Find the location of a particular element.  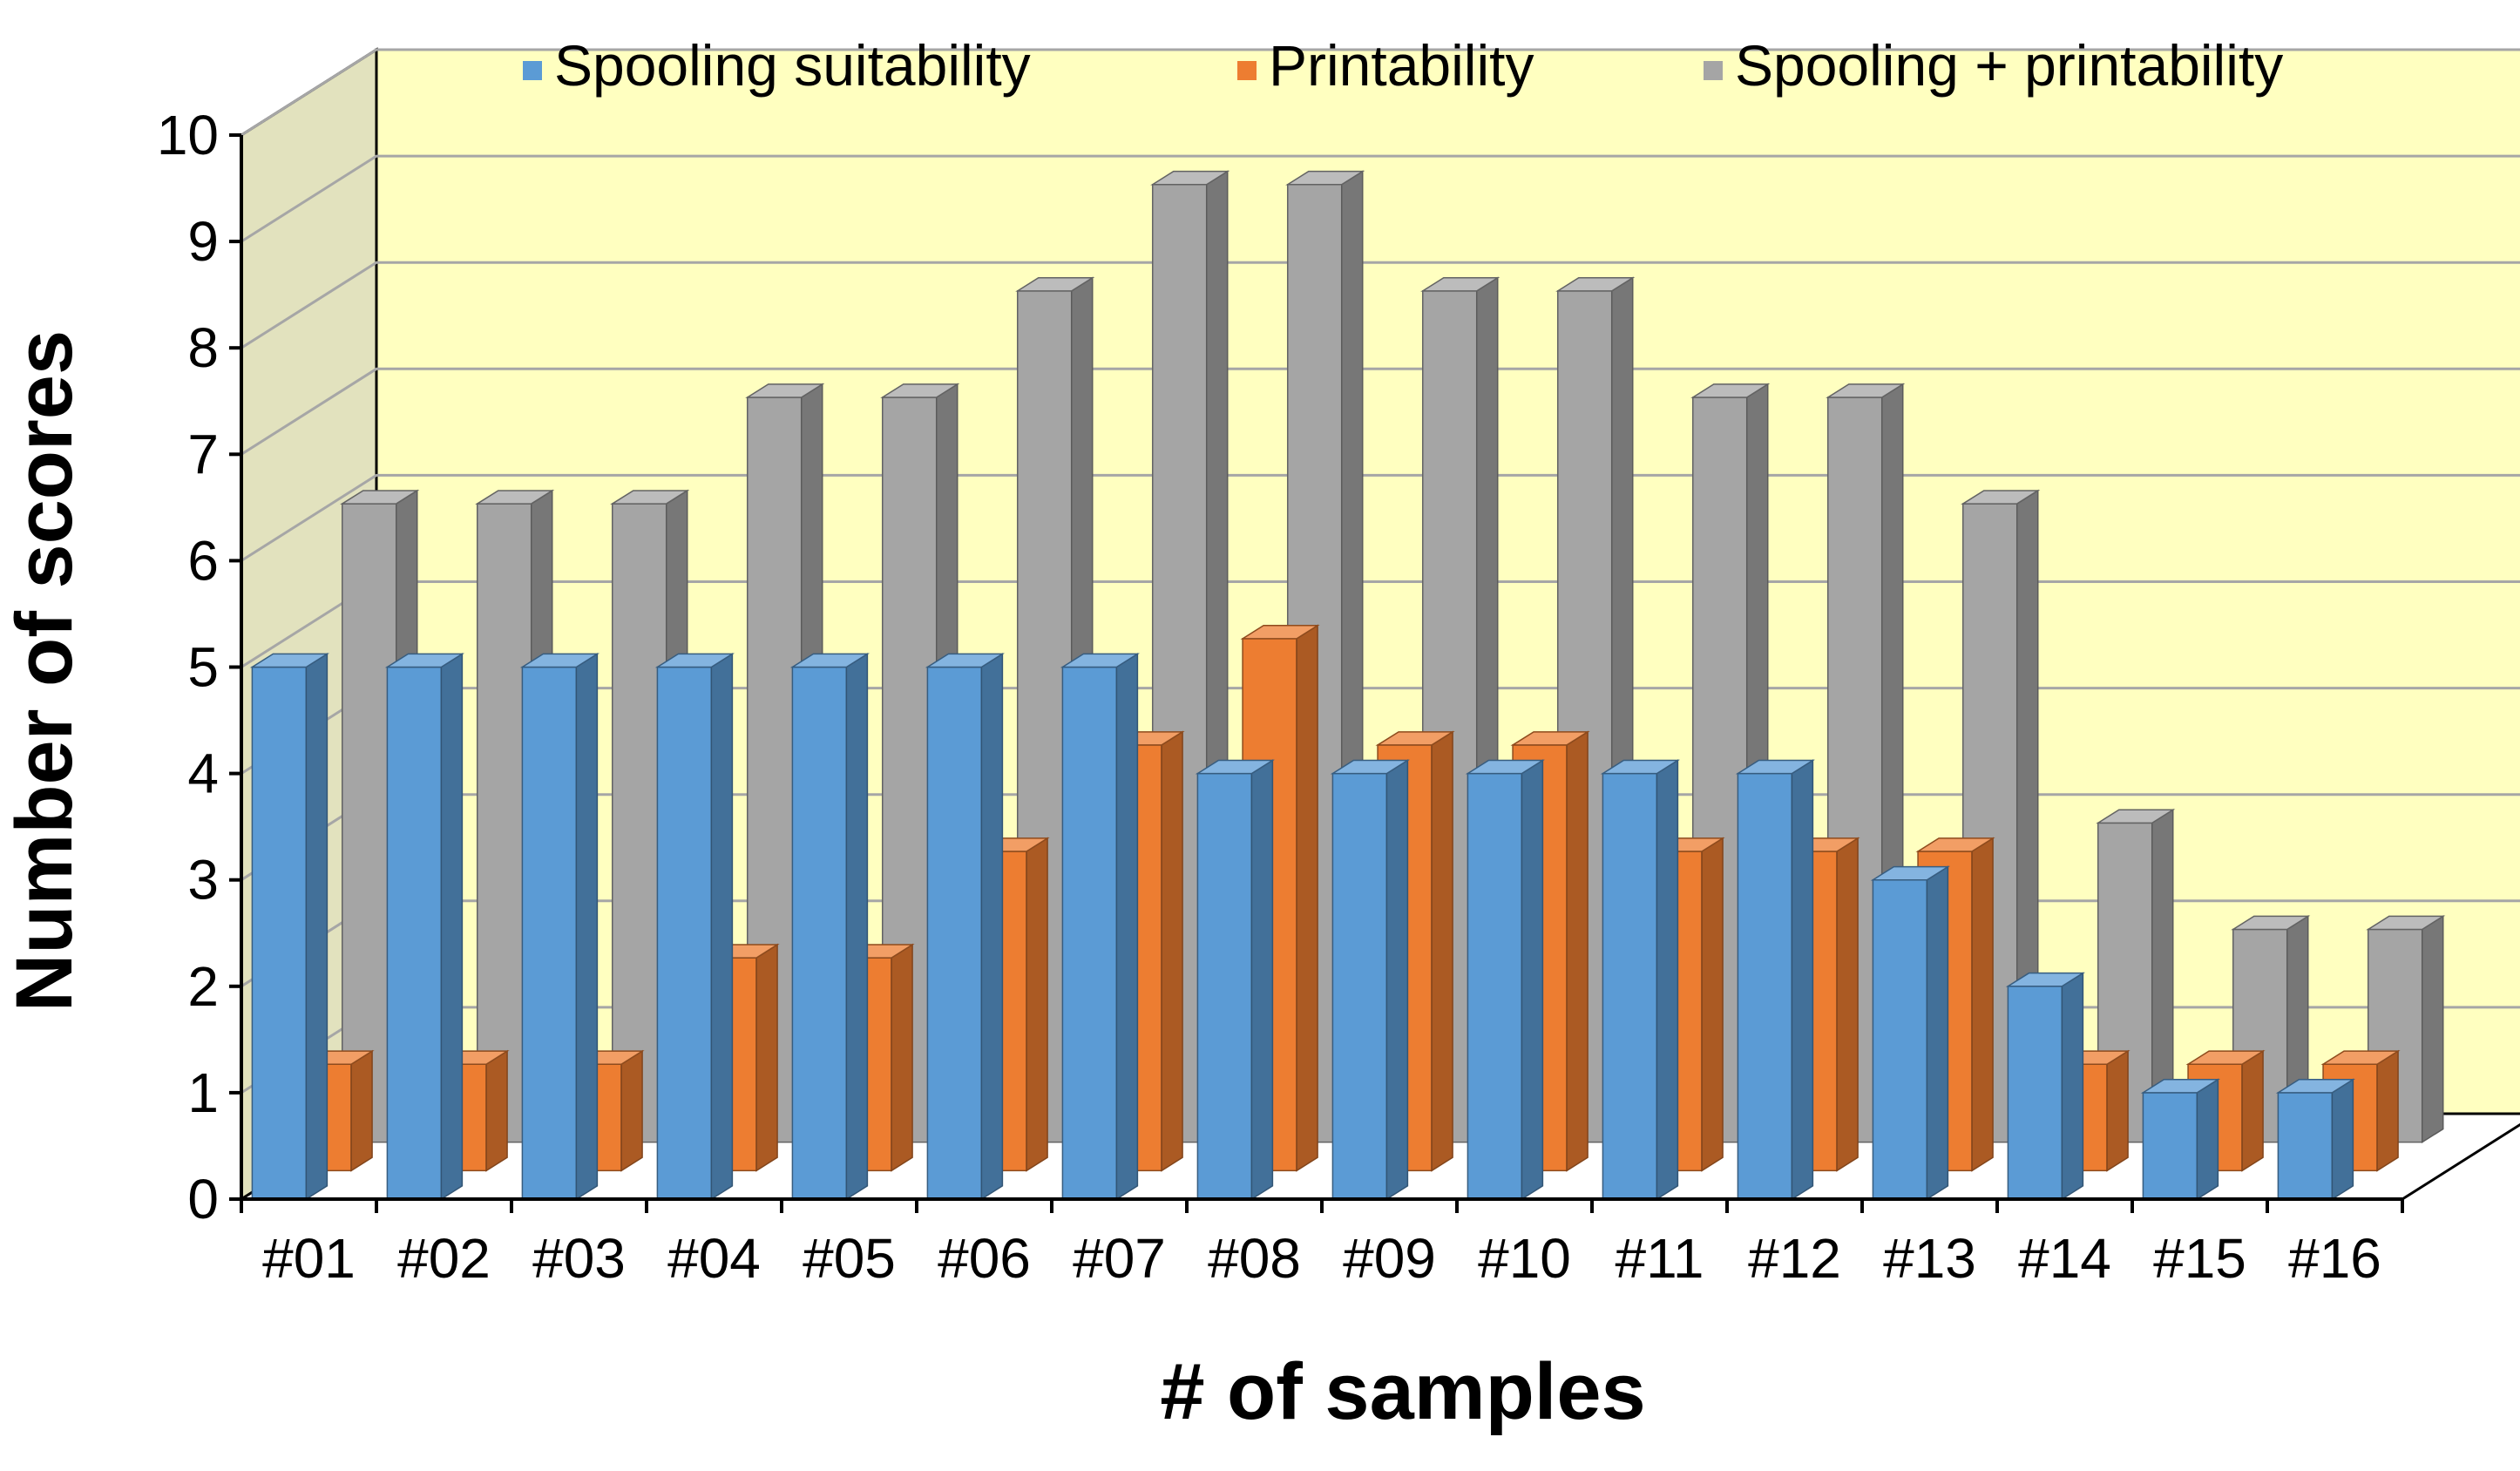

legend-label: Printability is located at coordinates (1401, 65).